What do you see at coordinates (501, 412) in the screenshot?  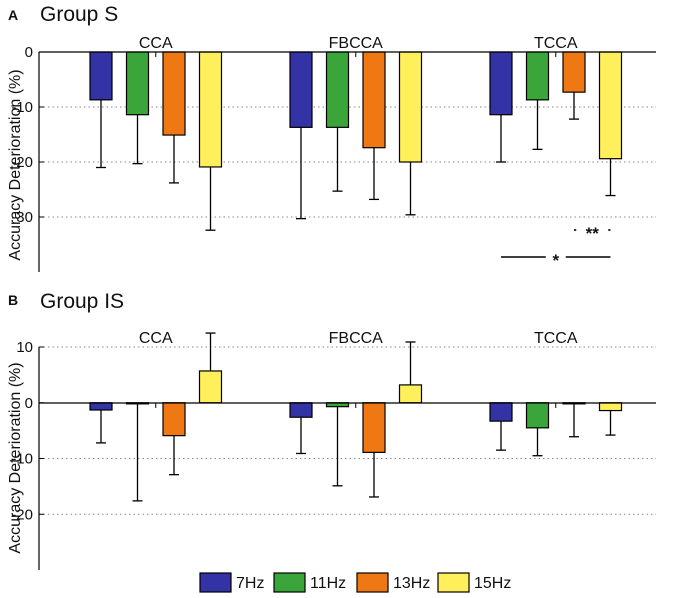 I see `panel-b-bar-tcca-7hz` at bounding box center [501, 412].